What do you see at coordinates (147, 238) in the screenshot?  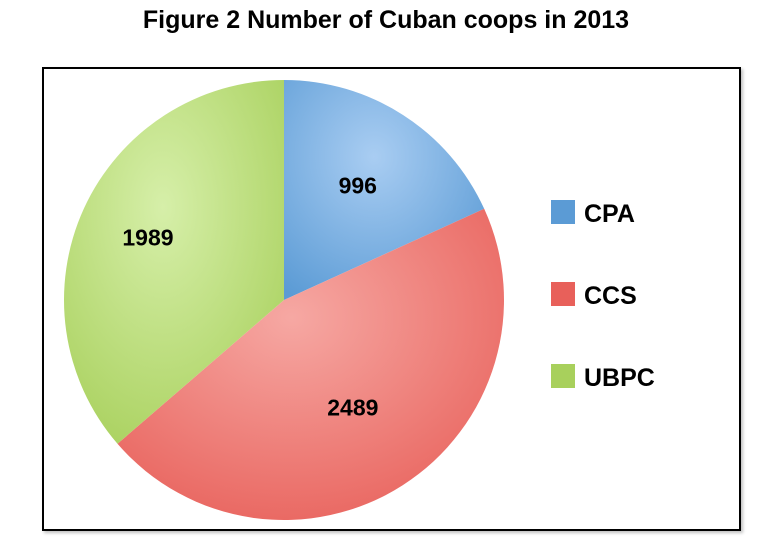 I see `data-label-ubpc: 1989` at bounding box center [147, 238].